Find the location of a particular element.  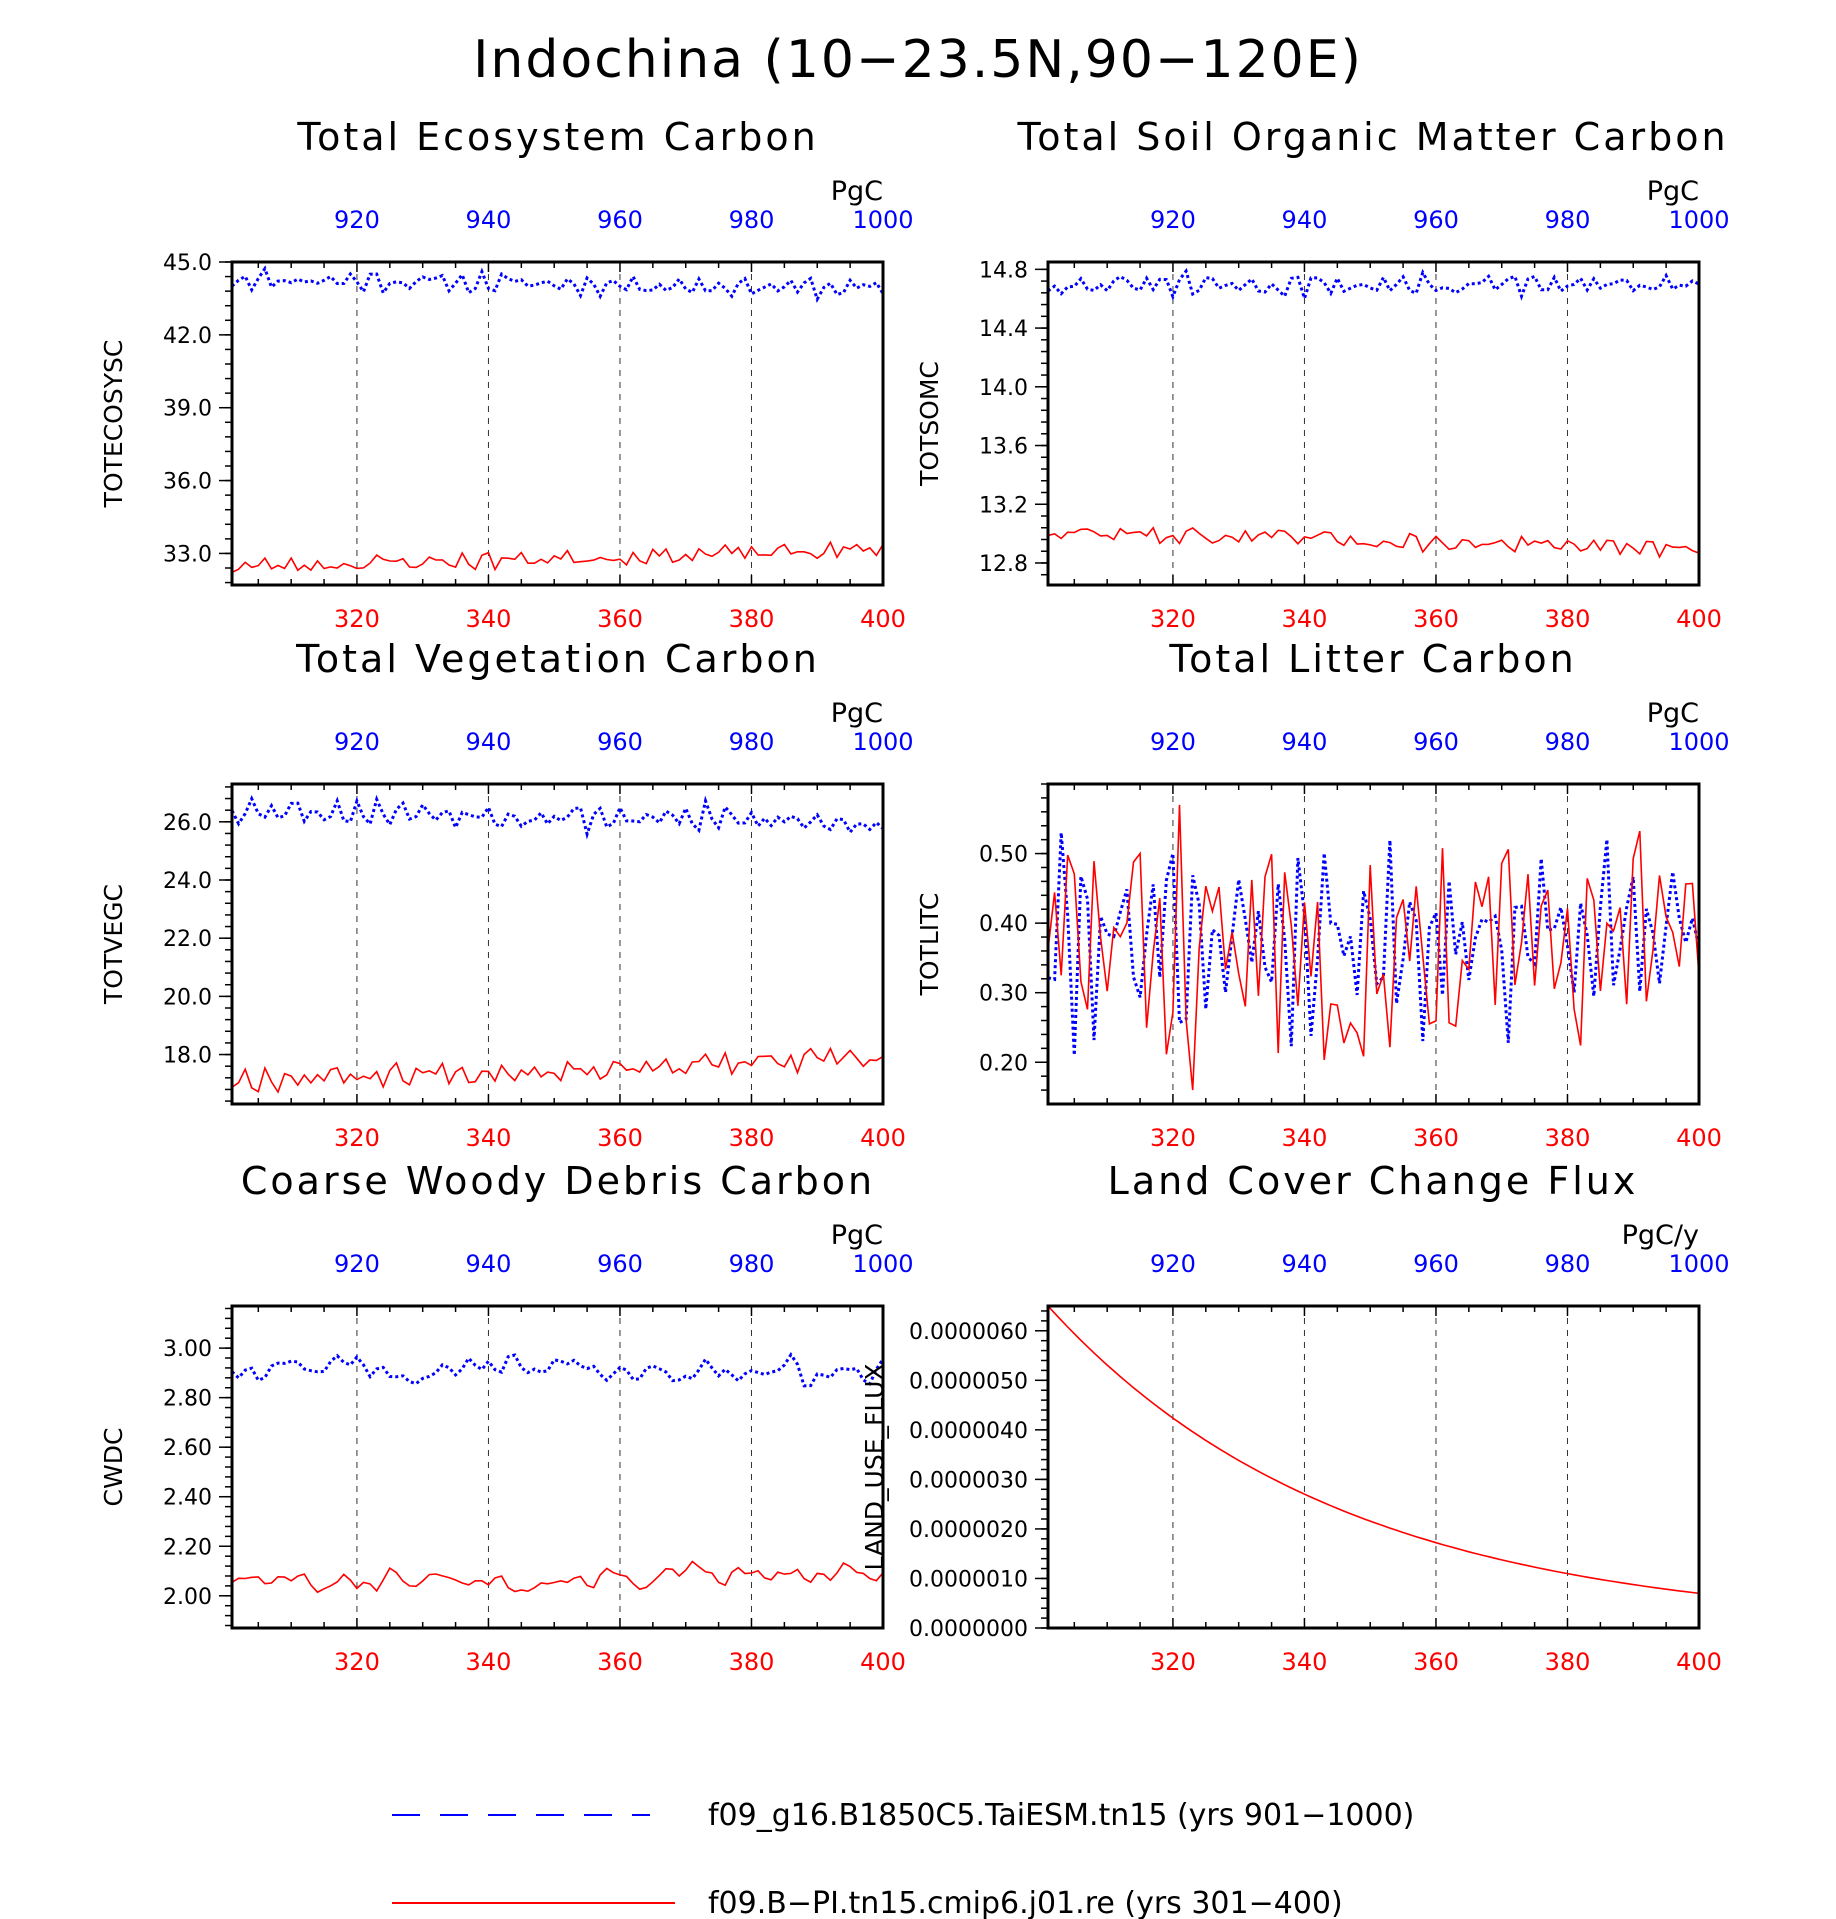

y-tick-label: 42.0 is located at coordinates (187, 336).